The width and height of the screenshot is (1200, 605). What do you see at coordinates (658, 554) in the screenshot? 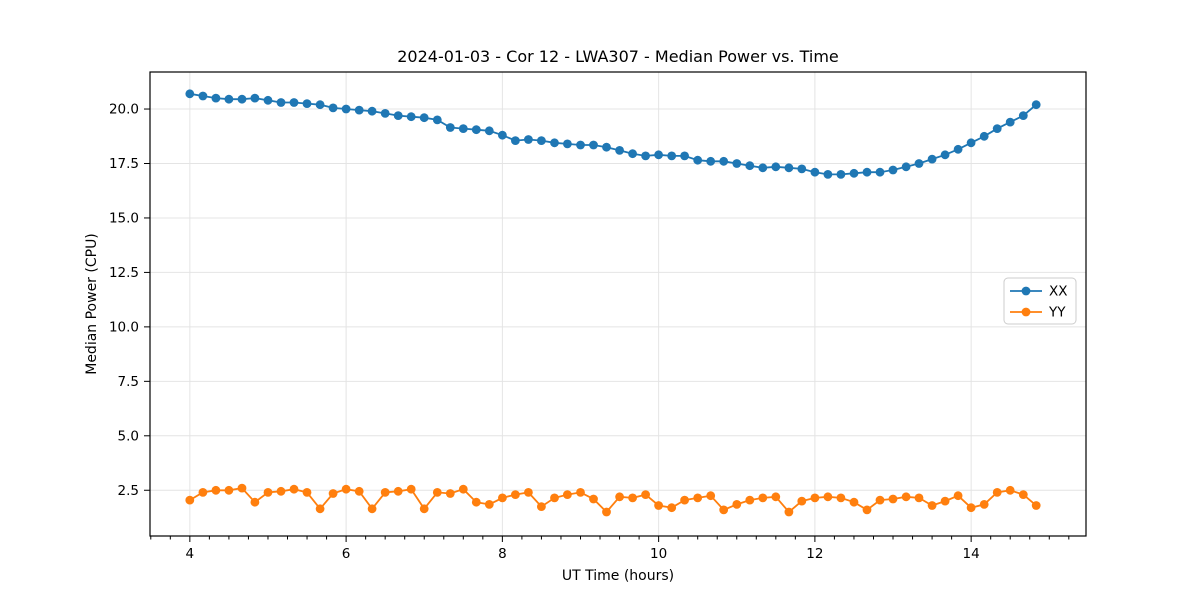
I see `x-tick-label: 10` at bounding box center [658, 554].